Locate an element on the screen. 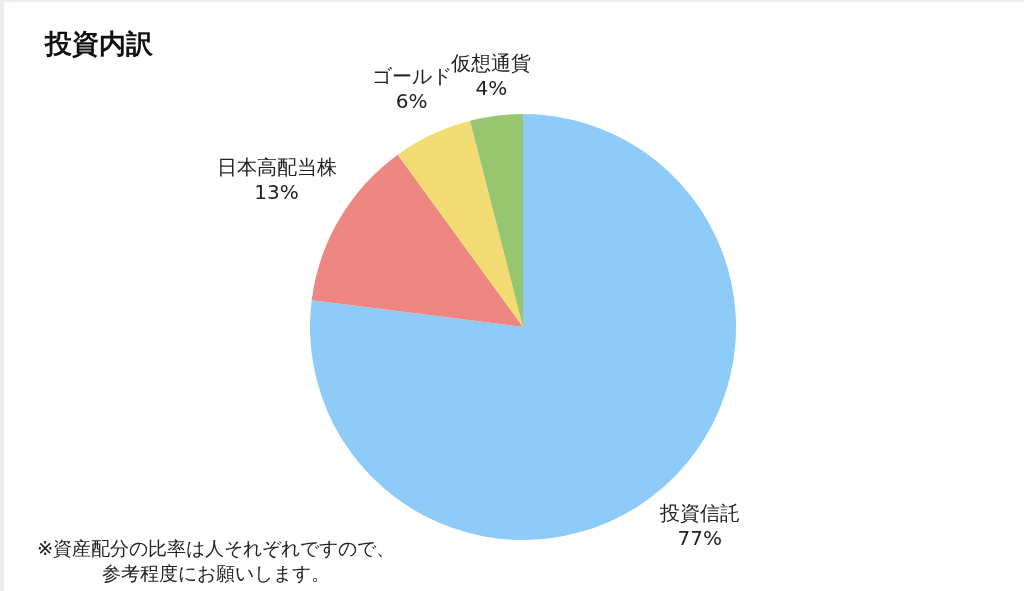 Image resolution: width=1024 pixels, height=591 pixels. data-label: 4% is located at coordinates (491, 87).